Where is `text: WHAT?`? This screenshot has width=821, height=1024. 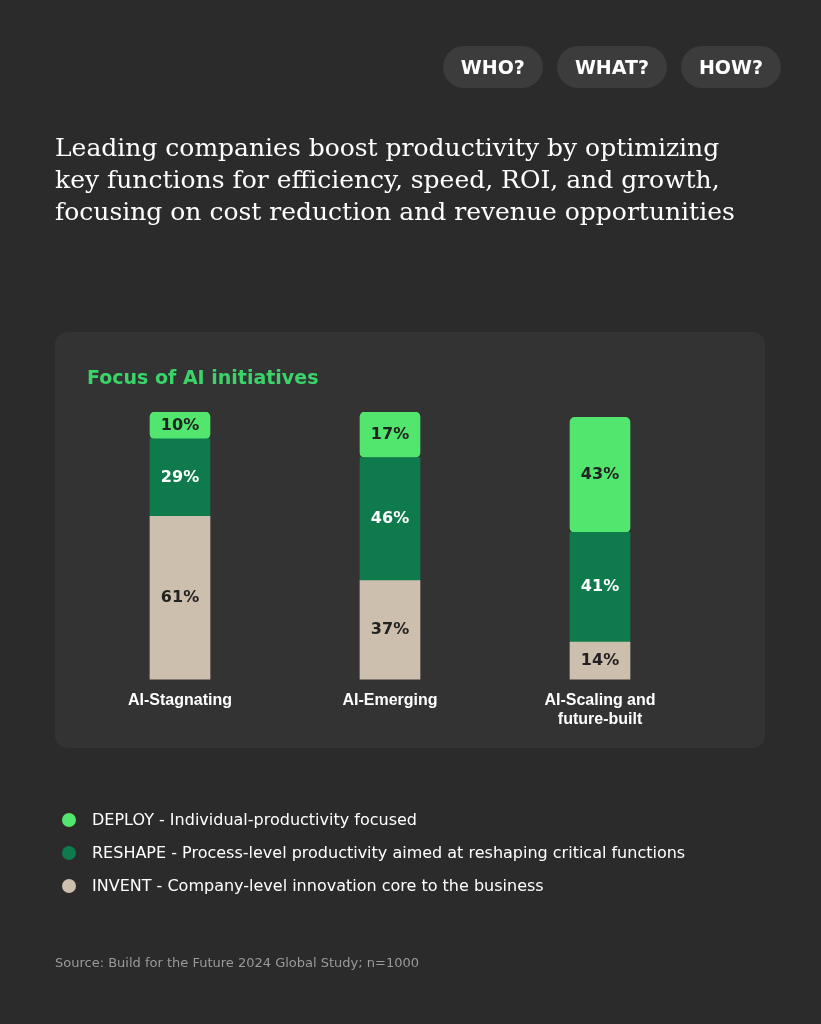 text: WHAT? is located at coordinates (611, 67).